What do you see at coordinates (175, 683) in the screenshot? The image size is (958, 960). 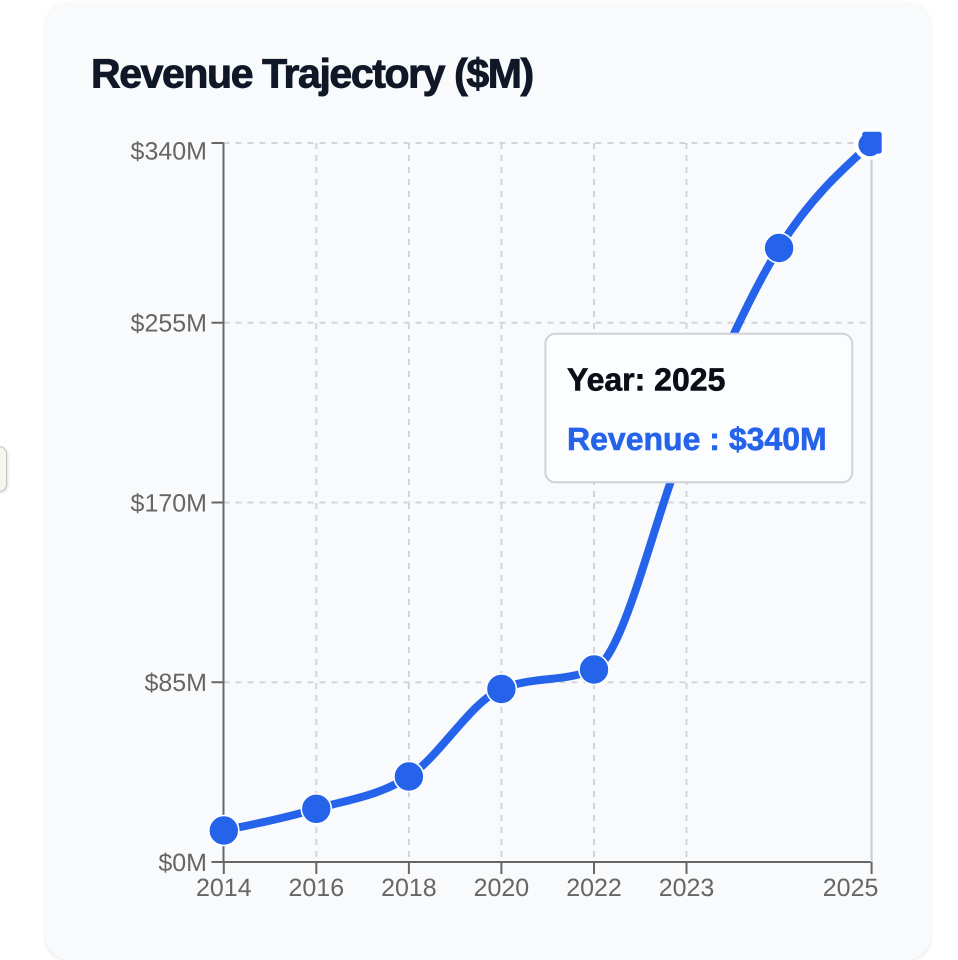 I see `svg-text: $85M` at bounding box center [175, 683].